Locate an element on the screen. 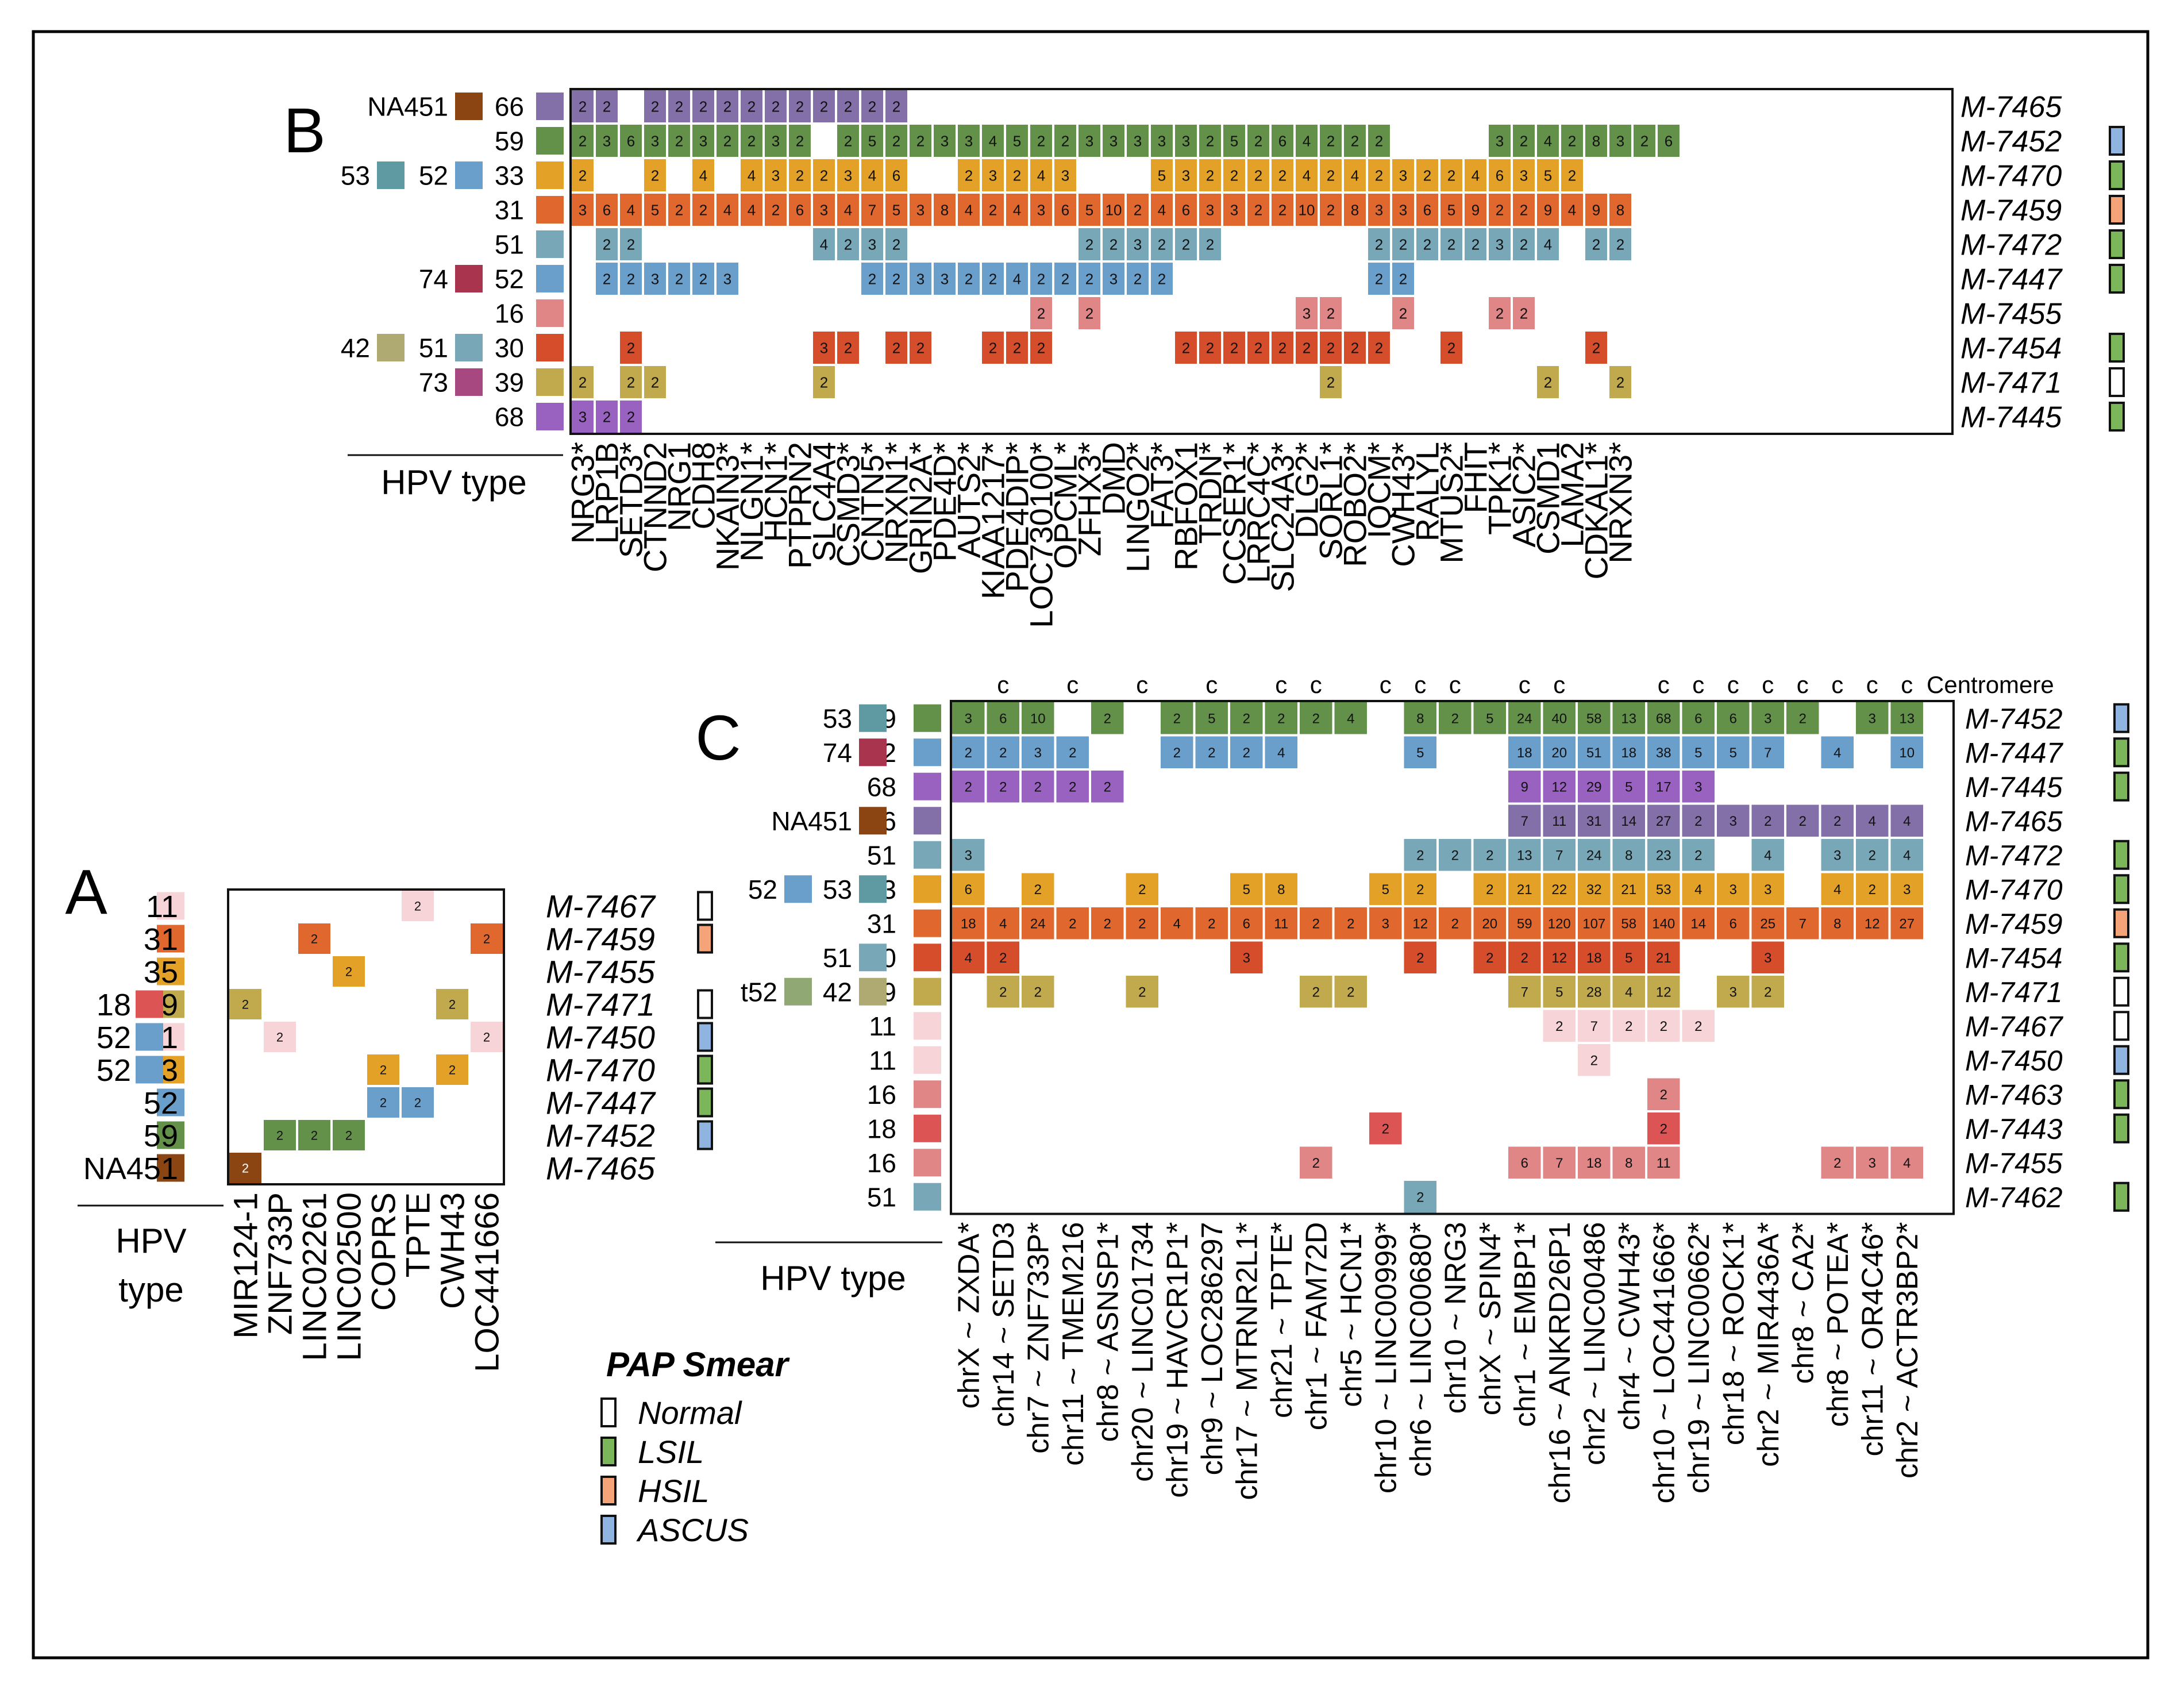  hpv-type-label: 35 is located at coordinates (161, 972).